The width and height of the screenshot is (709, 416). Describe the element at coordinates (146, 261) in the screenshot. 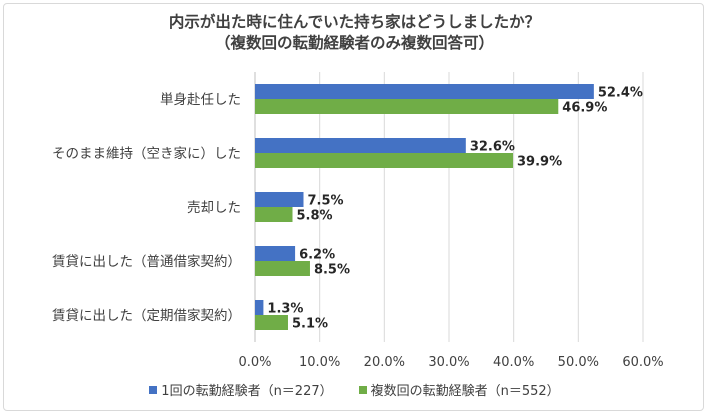

I see `category-label: 賃貸に出した（普通借家契約）` at that location.